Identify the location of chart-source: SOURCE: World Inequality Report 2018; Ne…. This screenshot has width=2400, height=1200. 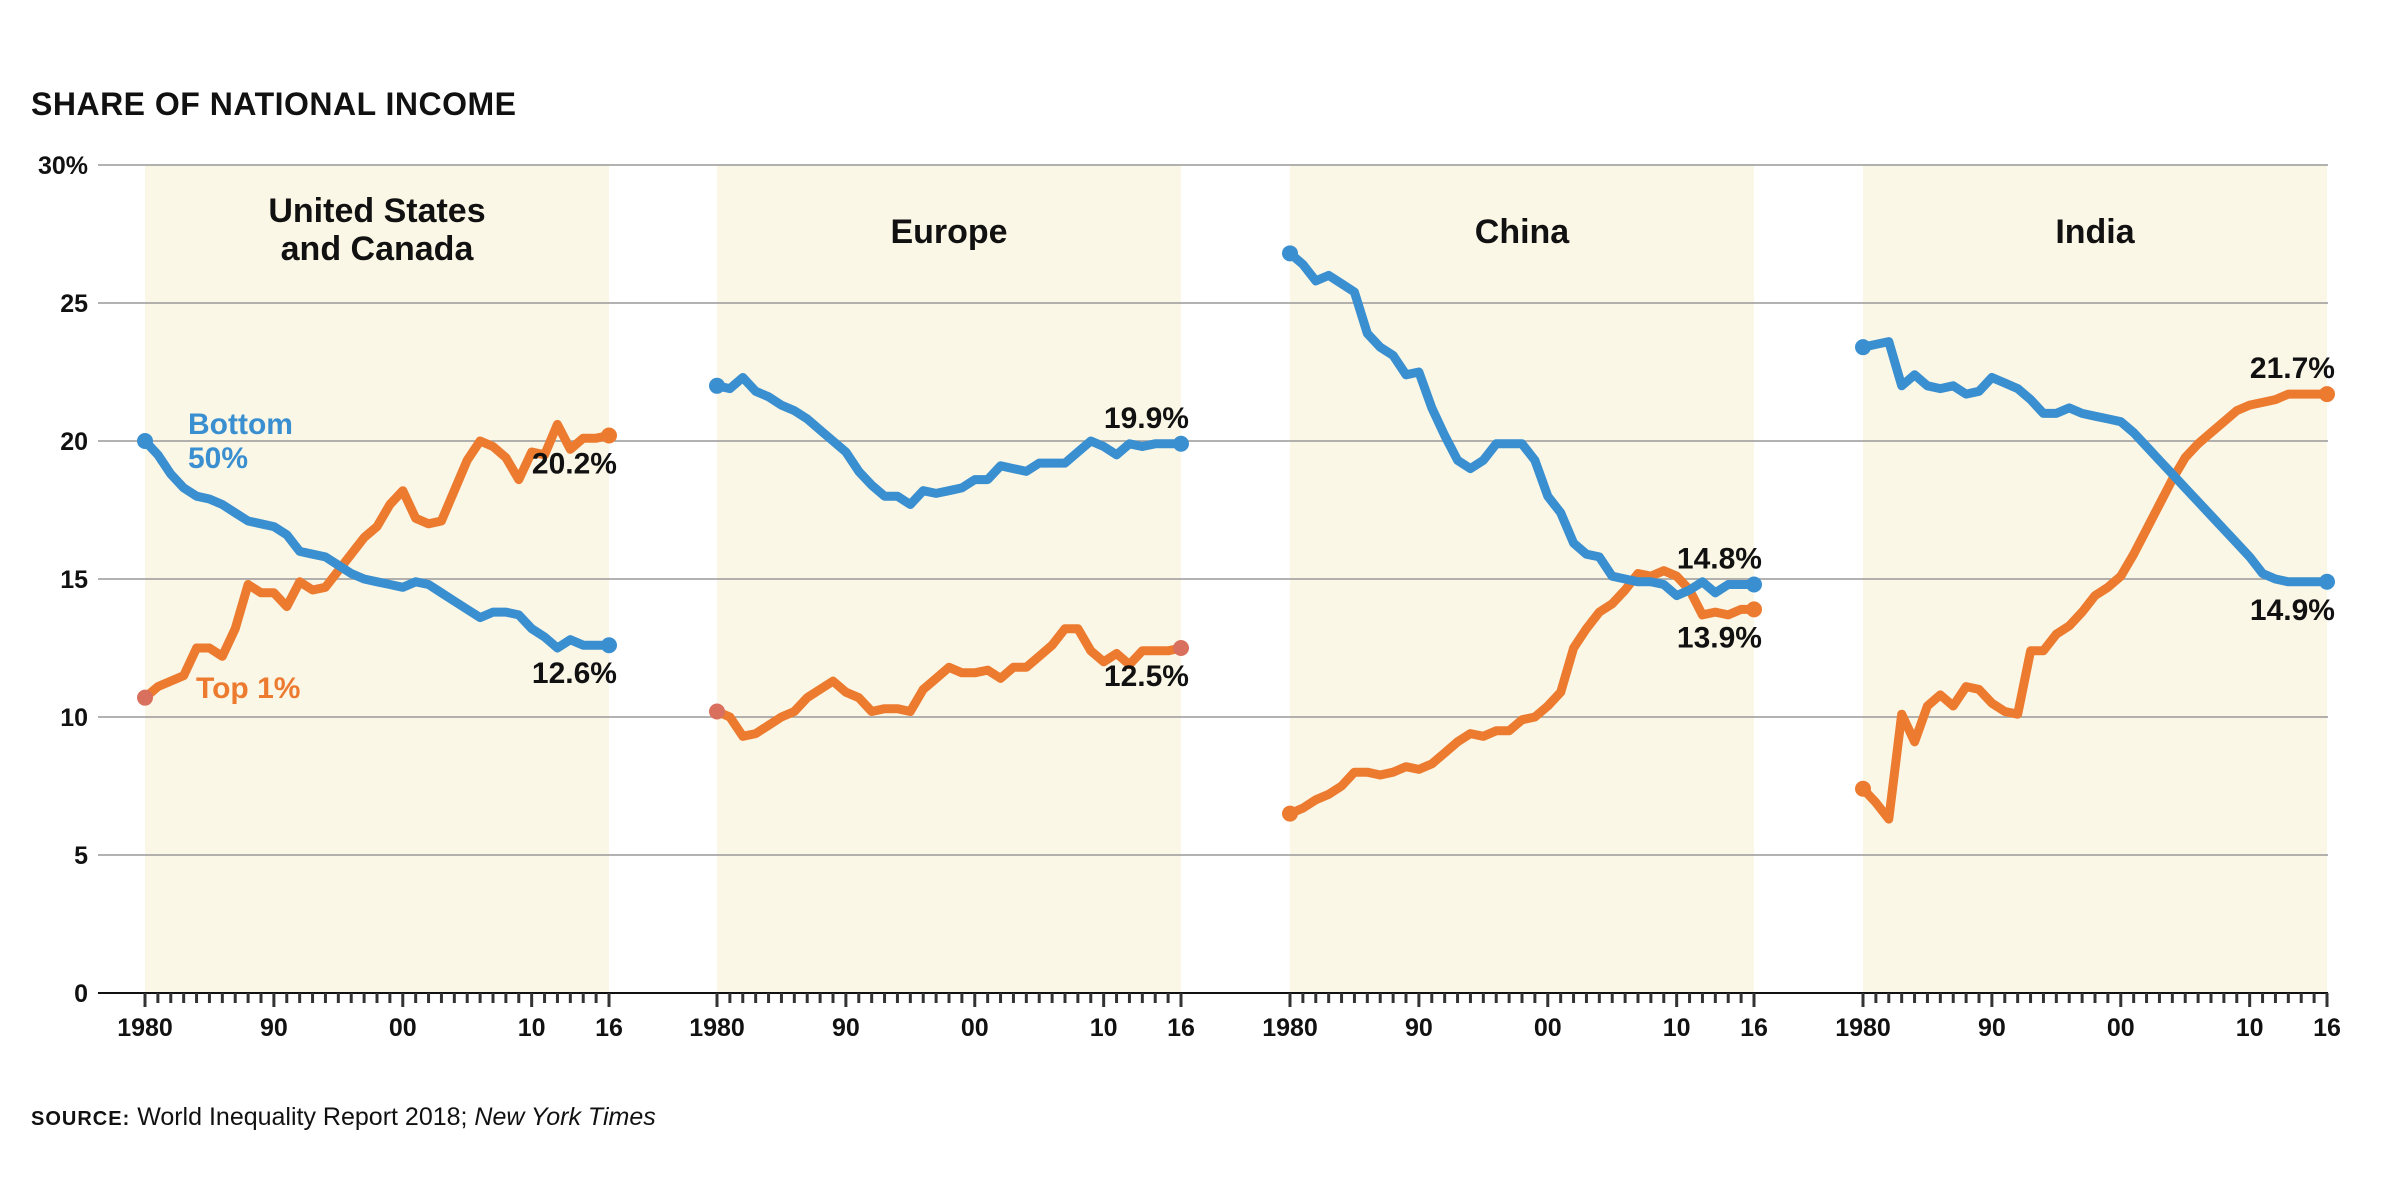
(343, 1117).